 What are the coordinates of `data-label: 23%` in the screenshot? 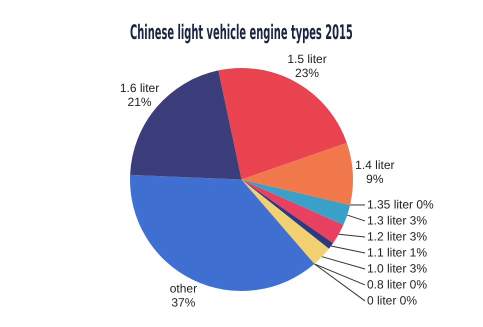 It's located at (307, 73).